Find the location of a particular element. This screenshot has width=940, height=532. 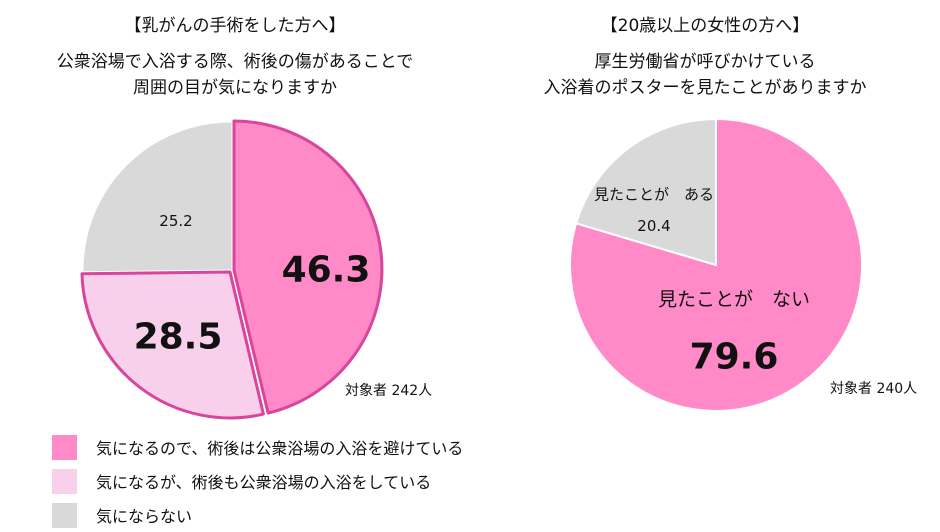

slice-concerned-but-bathing is located at coordinates (172, 345).